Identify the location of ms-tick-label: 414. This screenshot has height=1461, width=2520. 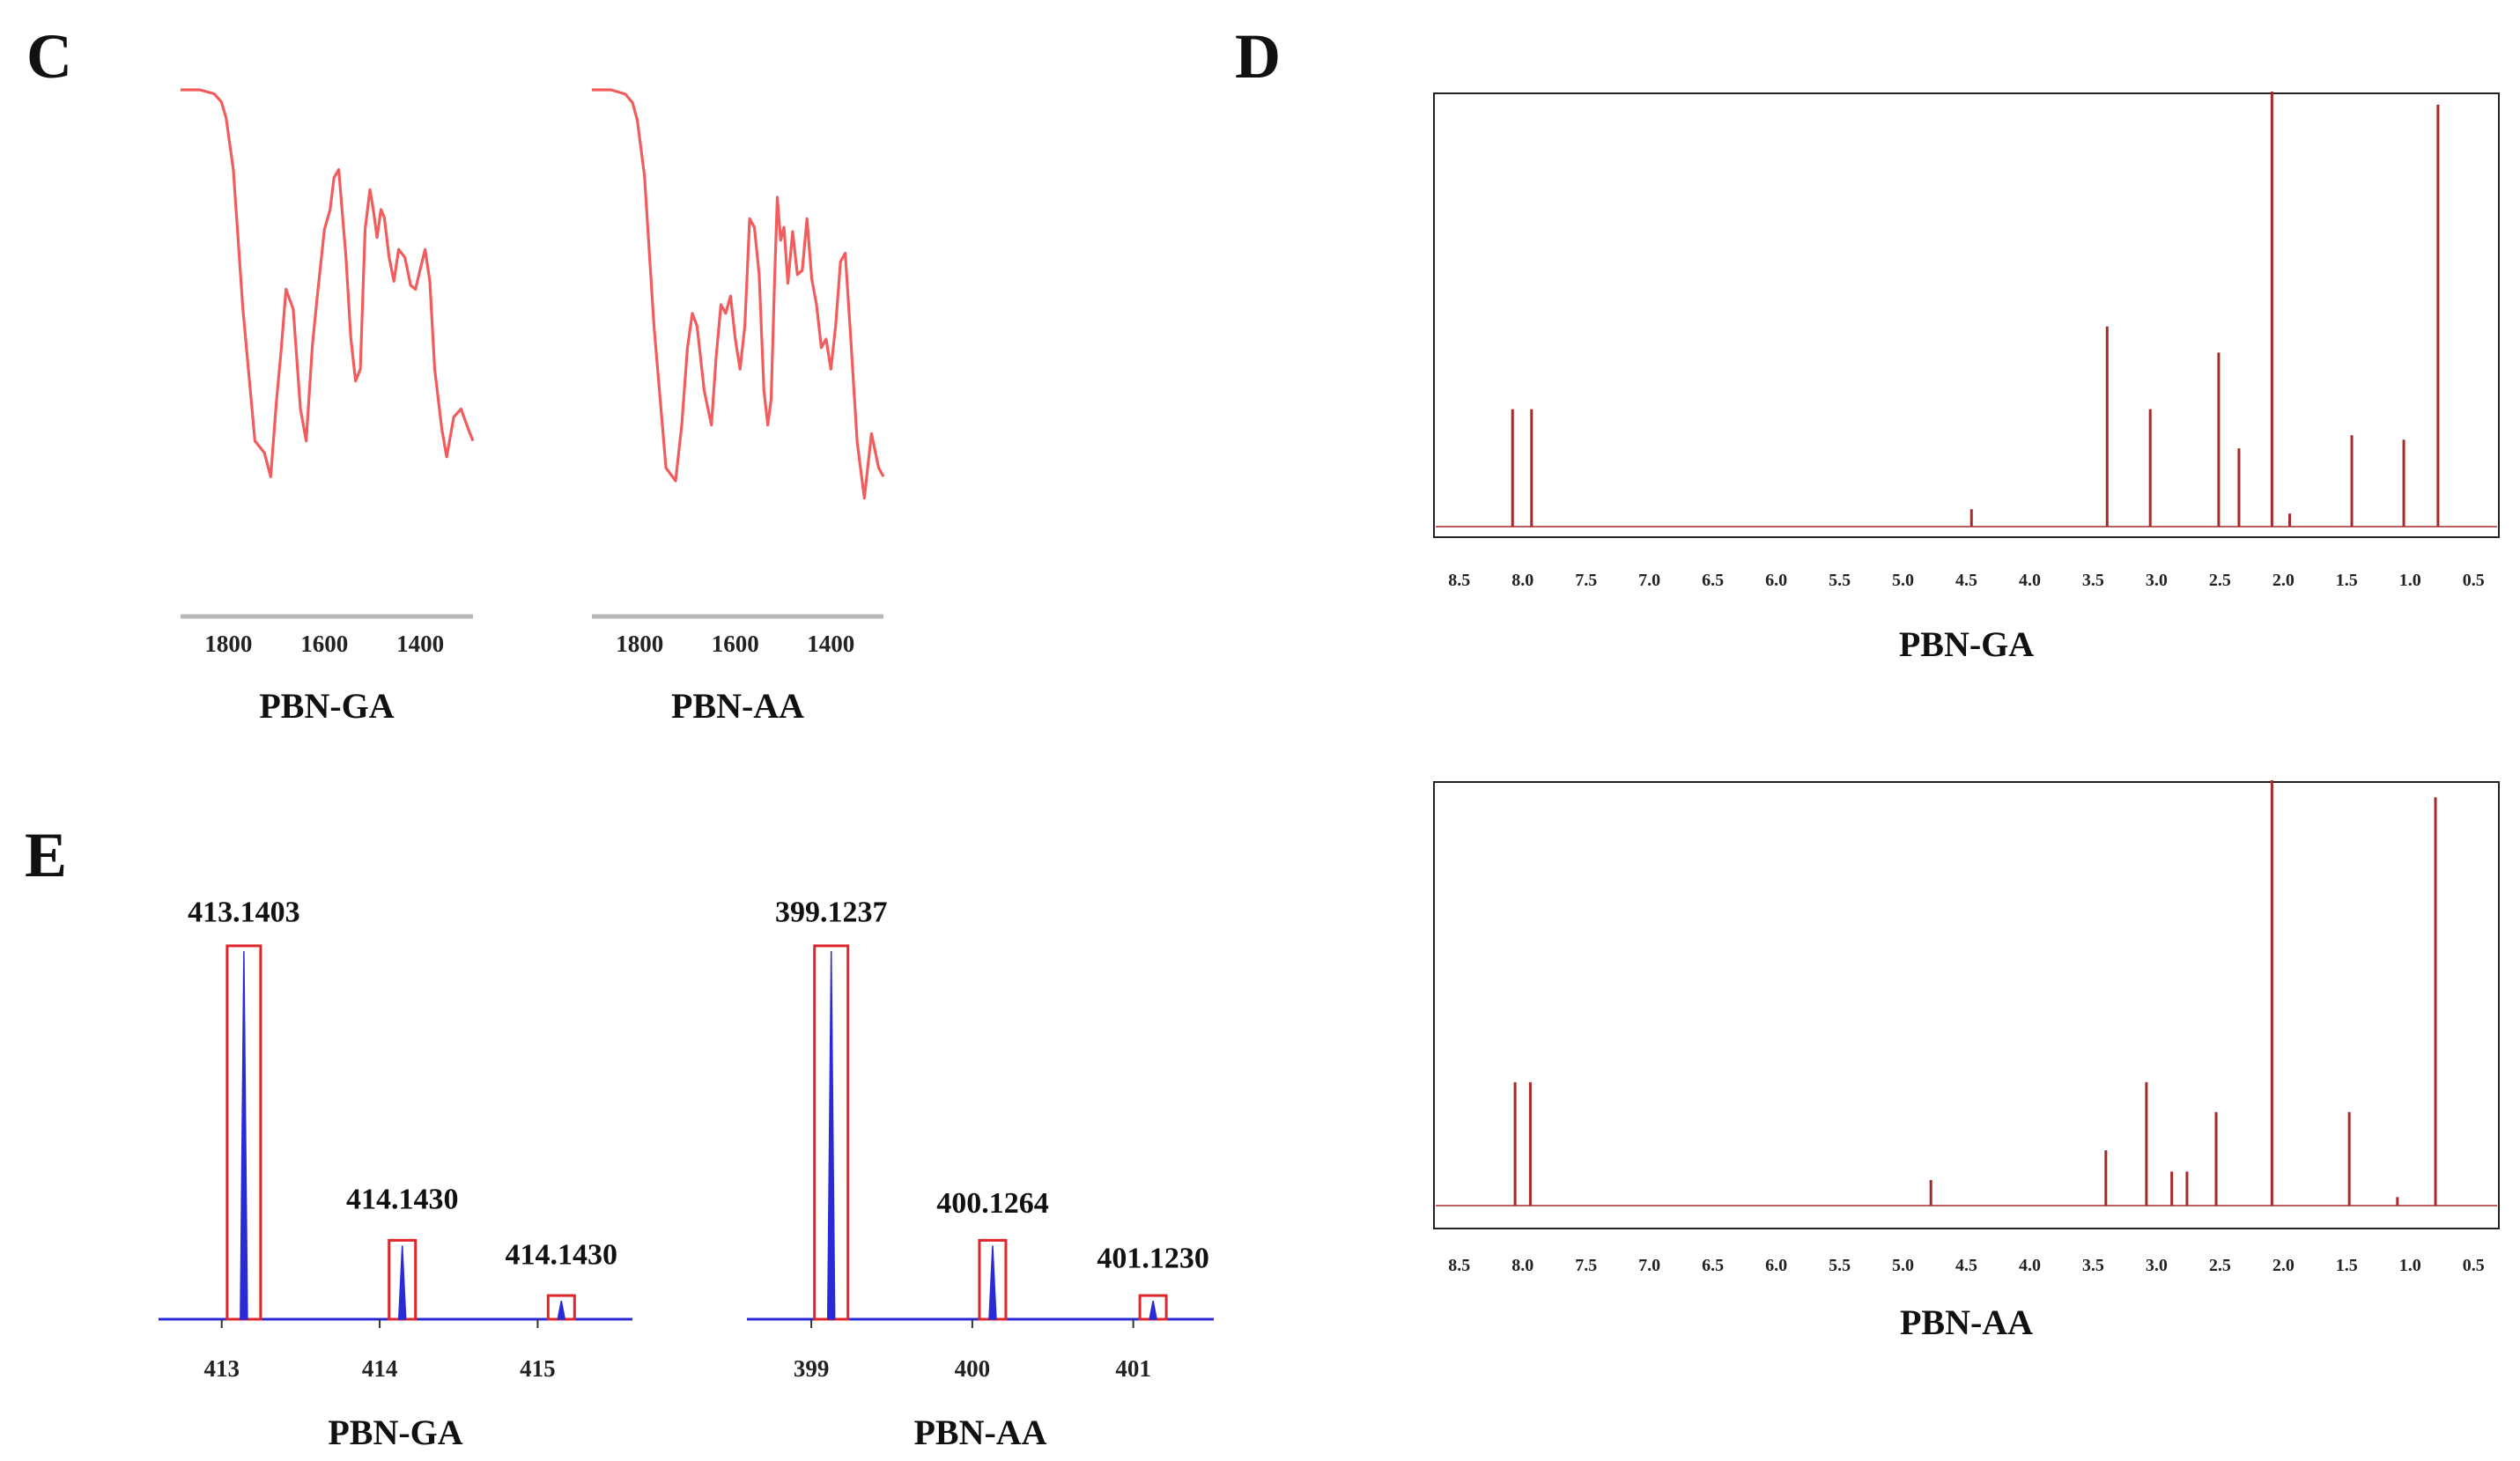
(380, 1368).